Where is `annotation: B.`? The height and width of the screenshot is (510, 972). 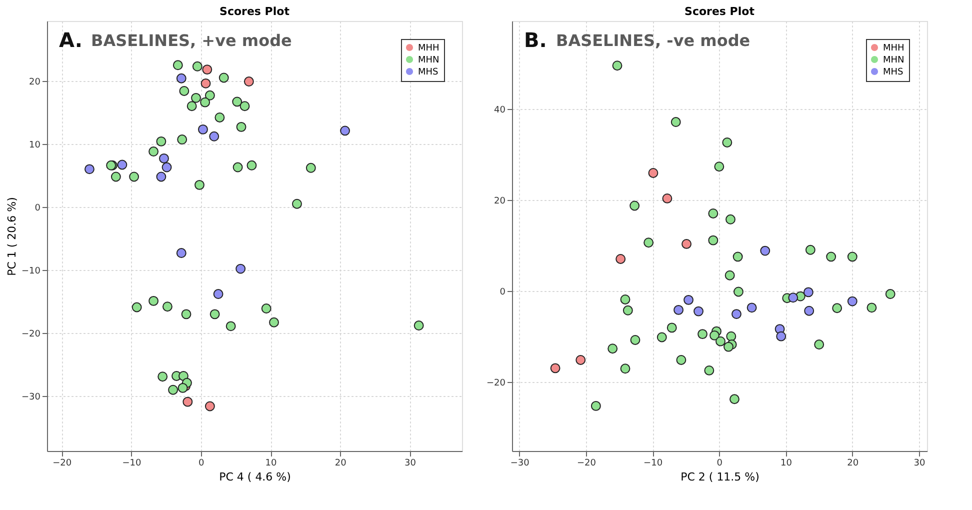
annotation: B. is located at coordinates (535, 40).